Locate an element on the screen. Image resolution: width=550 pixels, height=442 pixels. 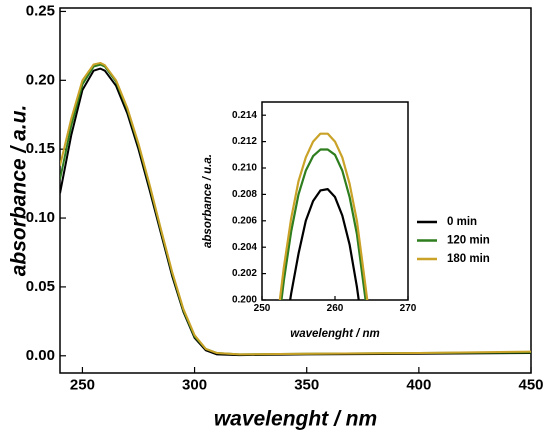
x-tick-label: 270 is located at coordinates (408, 308).